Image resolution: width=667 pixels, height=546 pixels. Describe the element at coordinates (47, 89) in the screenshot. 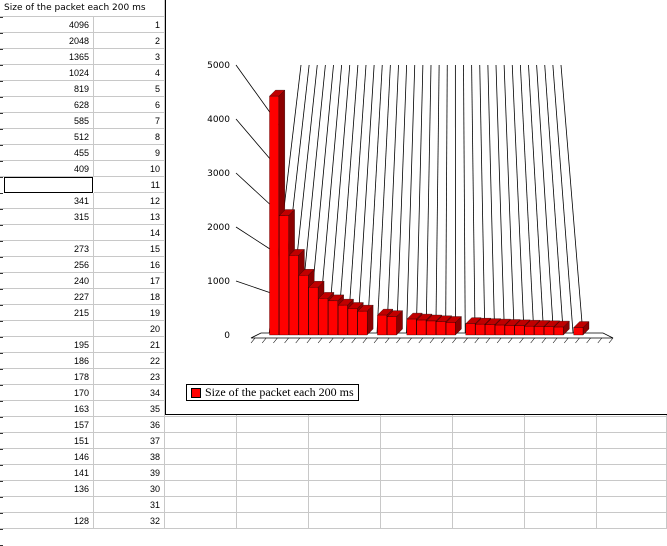

I see `cell-size: 819` at that location.